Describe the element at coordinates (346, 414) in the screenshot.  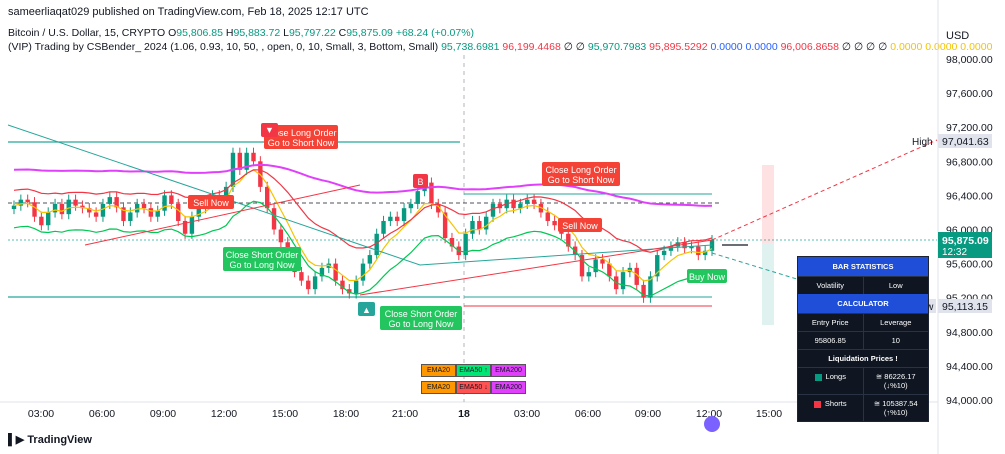
I see `x-tick-label: 18:00` at that location.